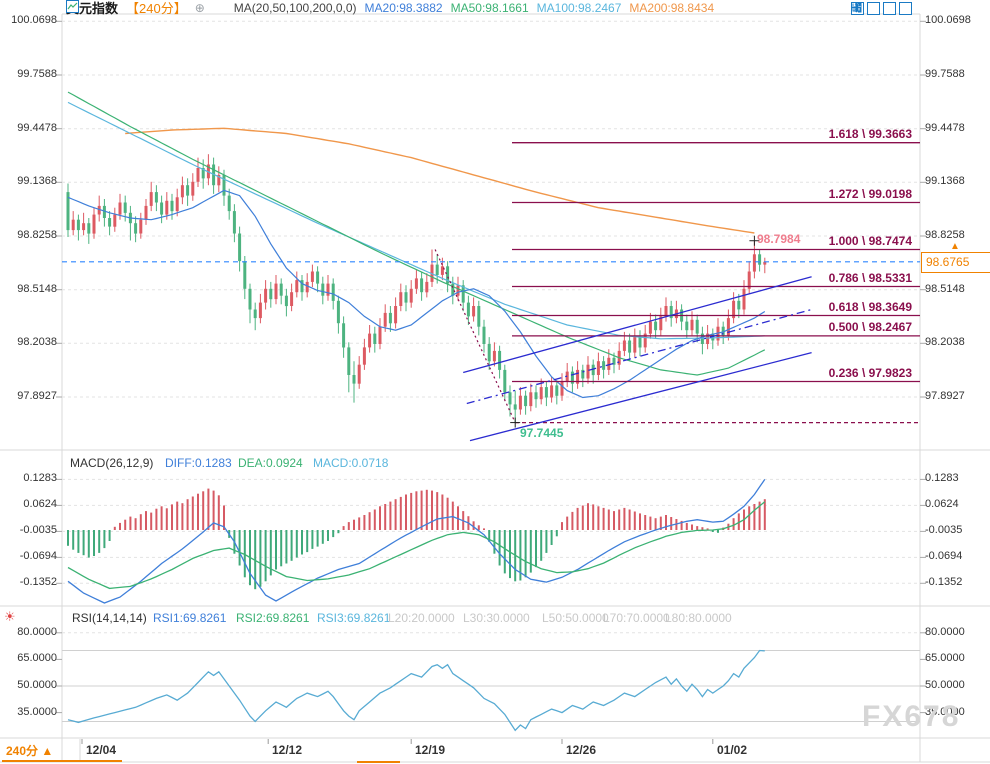 This screenshot has height=764, width=990. Describe the element at coordinates (955, 246) in the screenshot. I see `price-up-arrow-icon: ▲` at that location.